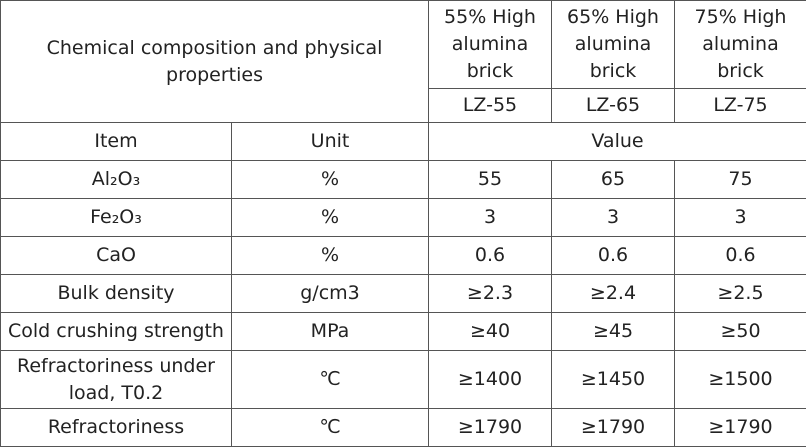 The image size is (806, 448). Describe the element at coordinates (116, 379) in the screenshot. I see `item: Refractoriness under load, T0.2` at that location.